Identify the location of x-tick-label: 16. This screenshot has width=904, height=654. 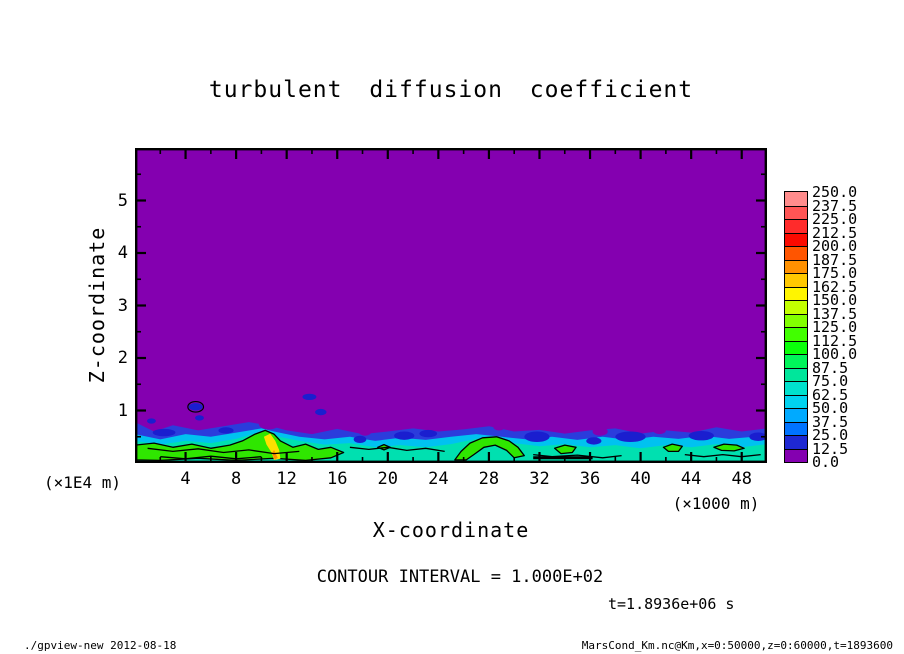
(337, 479).